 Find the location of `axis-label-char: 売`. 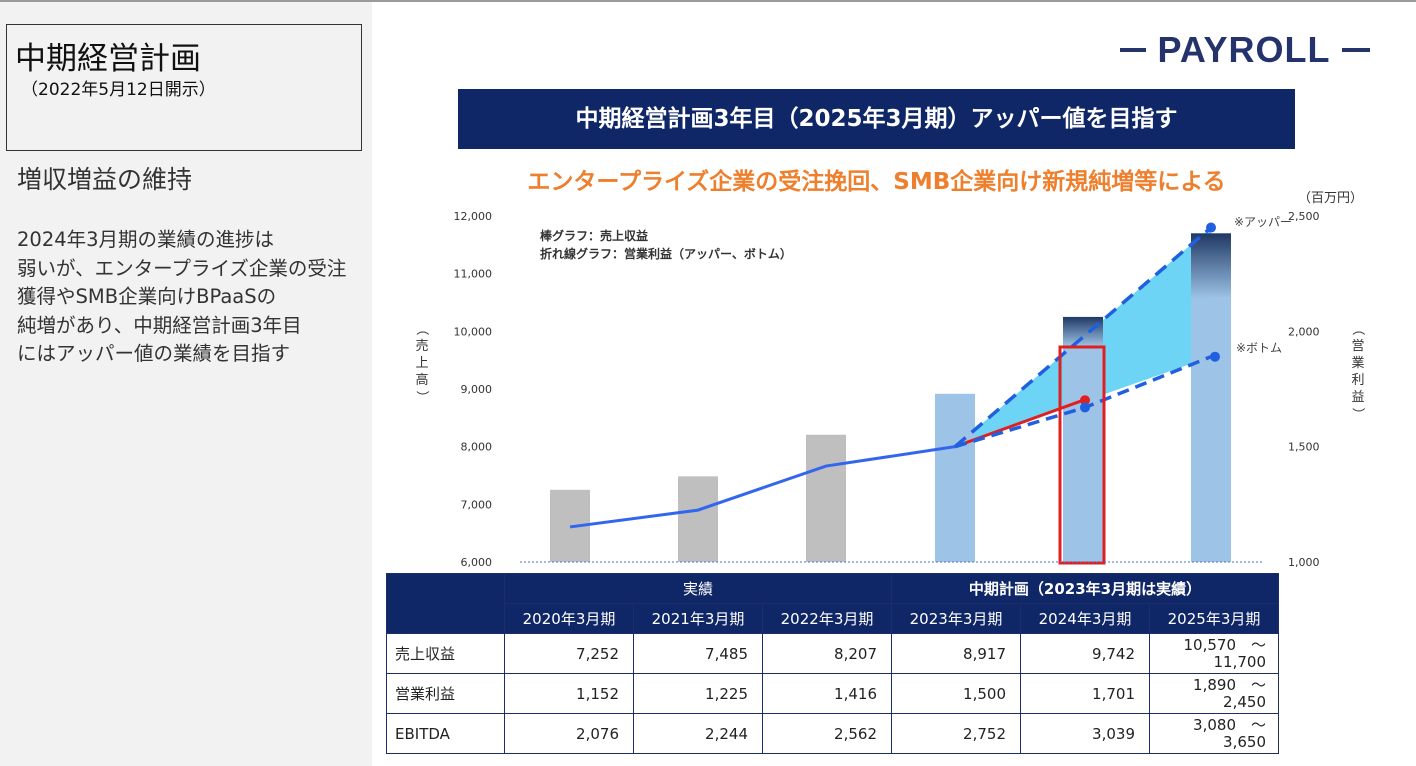

axis-label-char: 売 is located at coordinates (421, 346).